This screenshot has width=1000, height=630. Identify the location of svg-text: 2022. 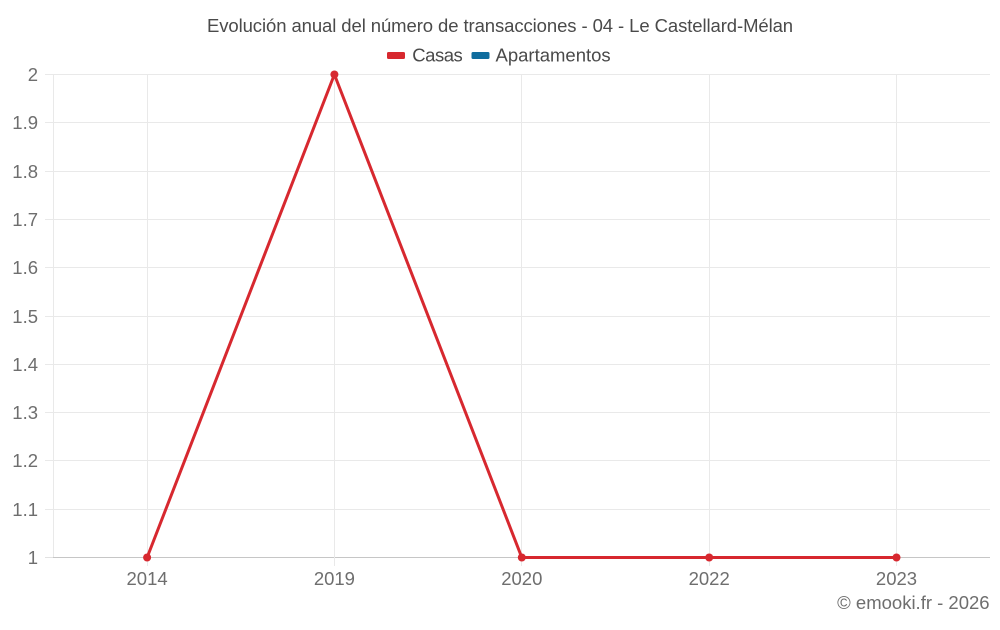
(709, 578).